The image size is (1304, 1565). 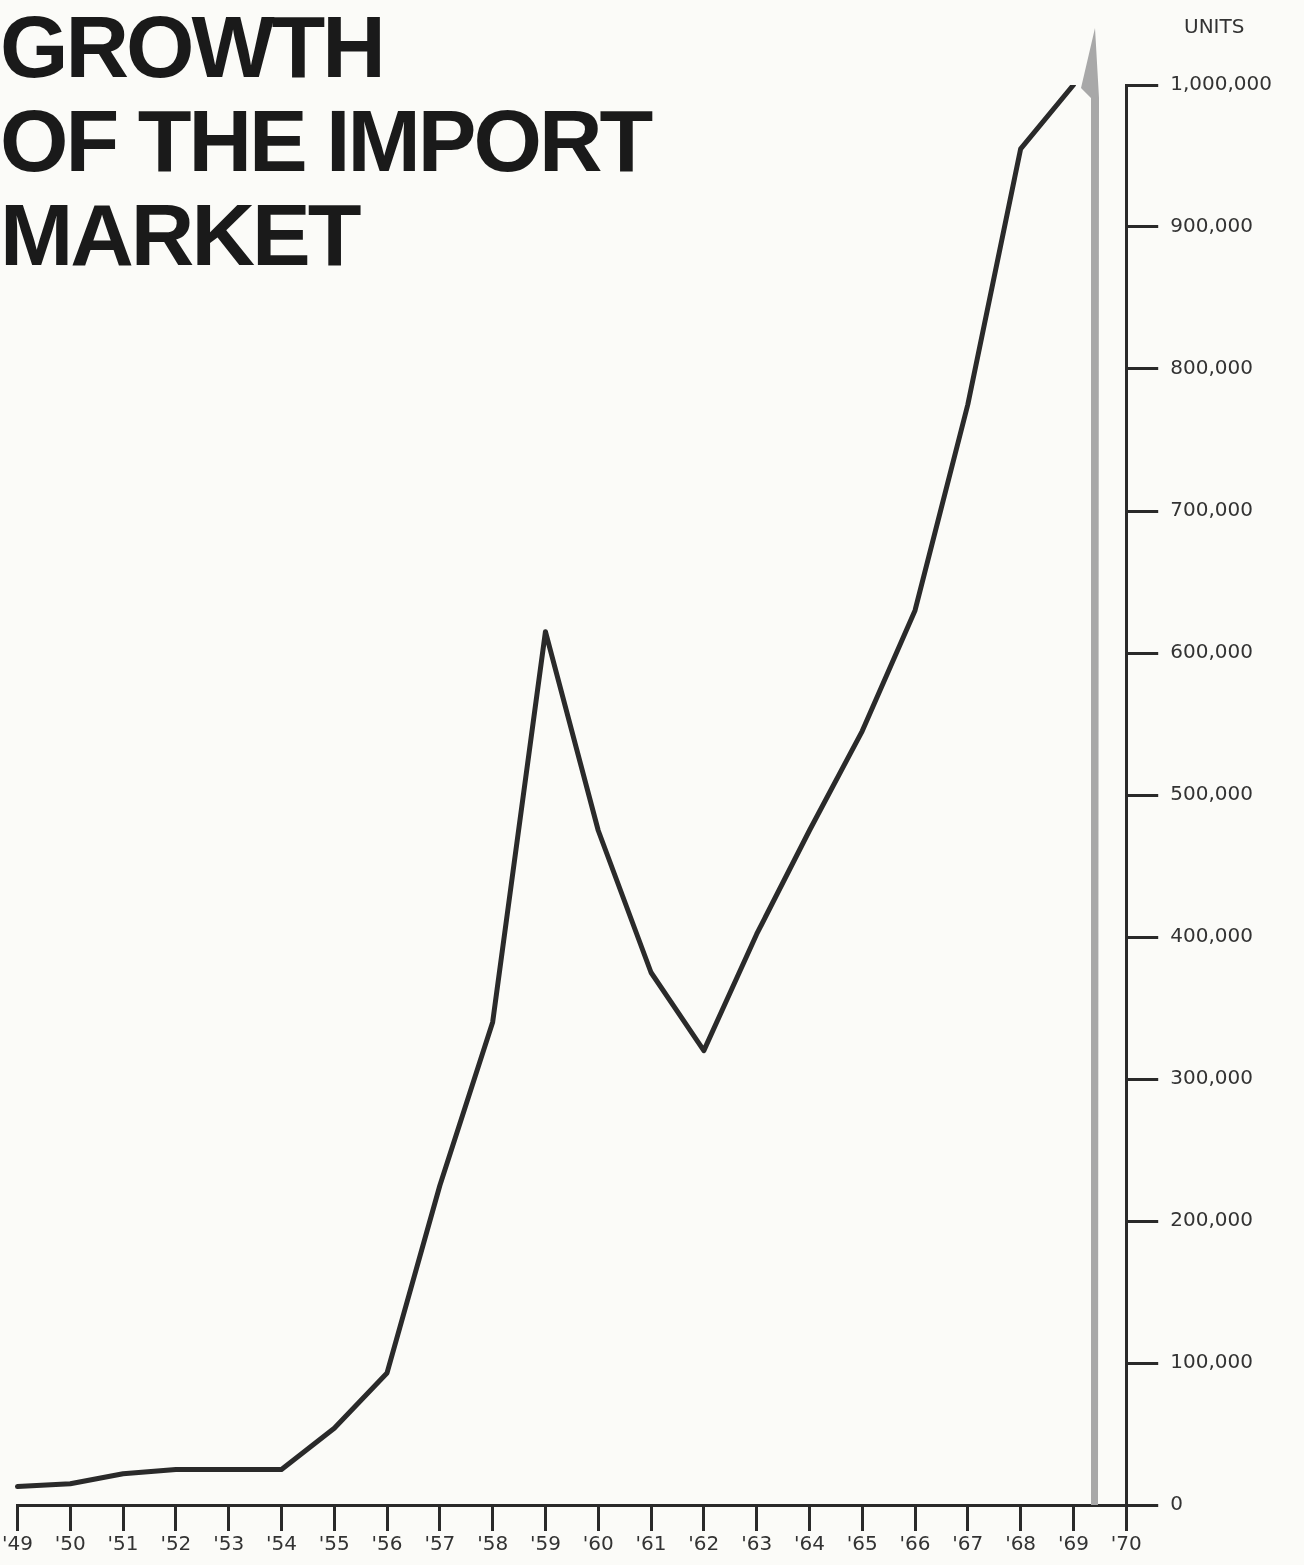 I want to click on y-tick-label: 800,000, so click(x=1211, y=367).